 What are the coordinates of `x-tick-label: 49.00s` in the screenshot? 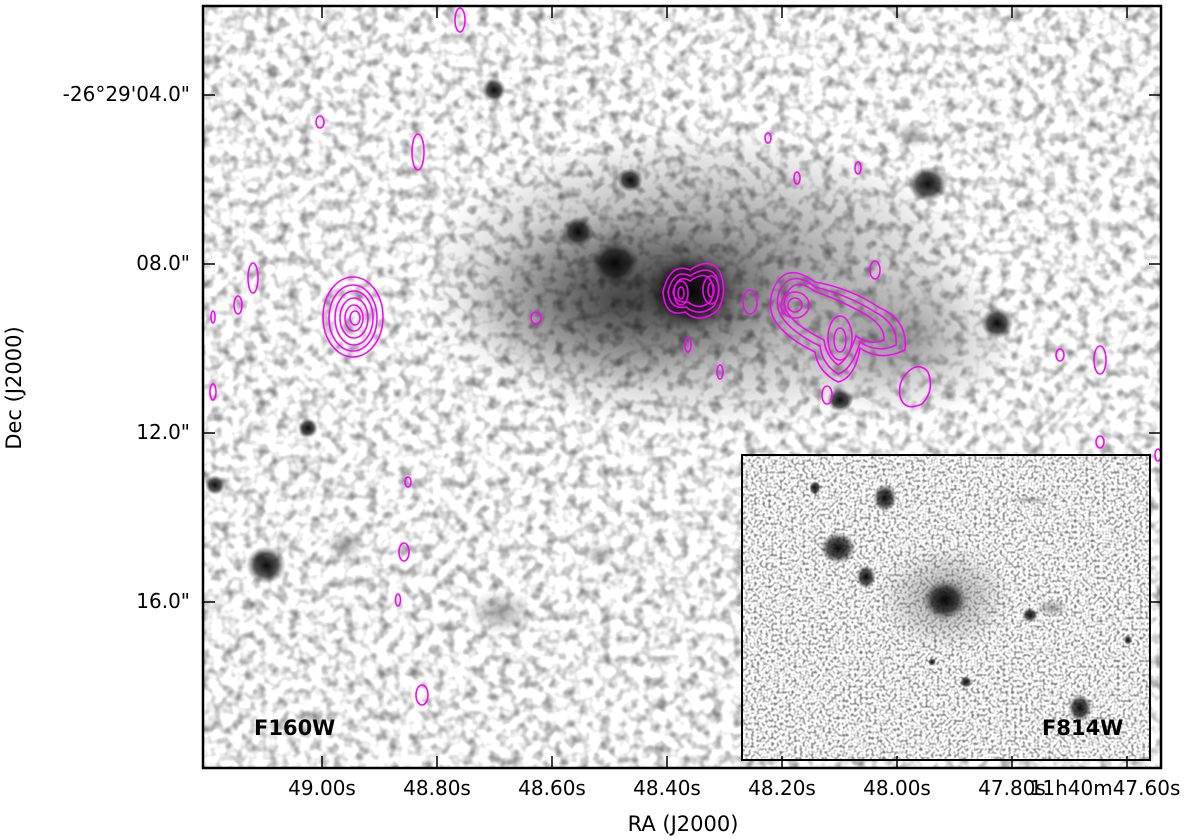 It's located at (322, 788).